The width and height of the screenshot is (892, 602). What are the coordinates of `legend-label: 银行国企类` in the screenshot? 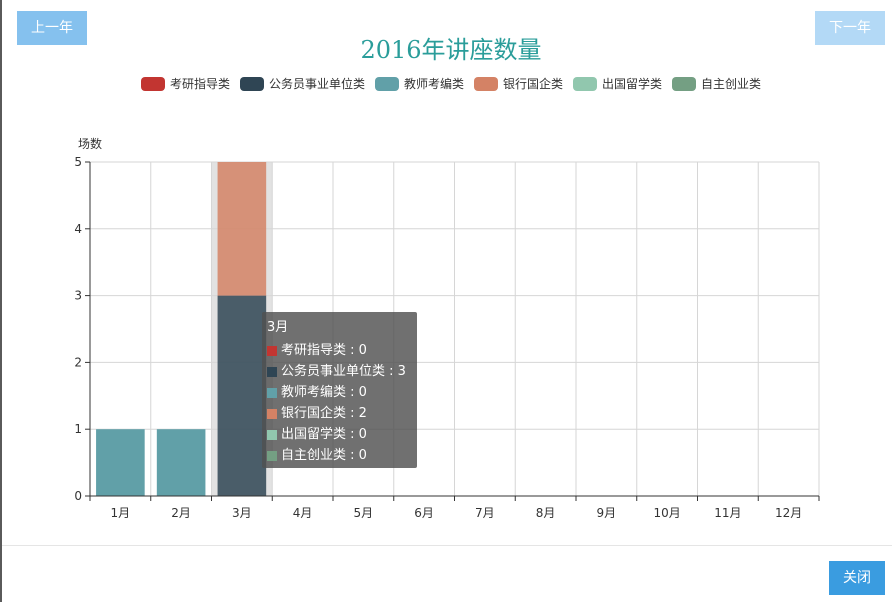 It's located at (533, 84).